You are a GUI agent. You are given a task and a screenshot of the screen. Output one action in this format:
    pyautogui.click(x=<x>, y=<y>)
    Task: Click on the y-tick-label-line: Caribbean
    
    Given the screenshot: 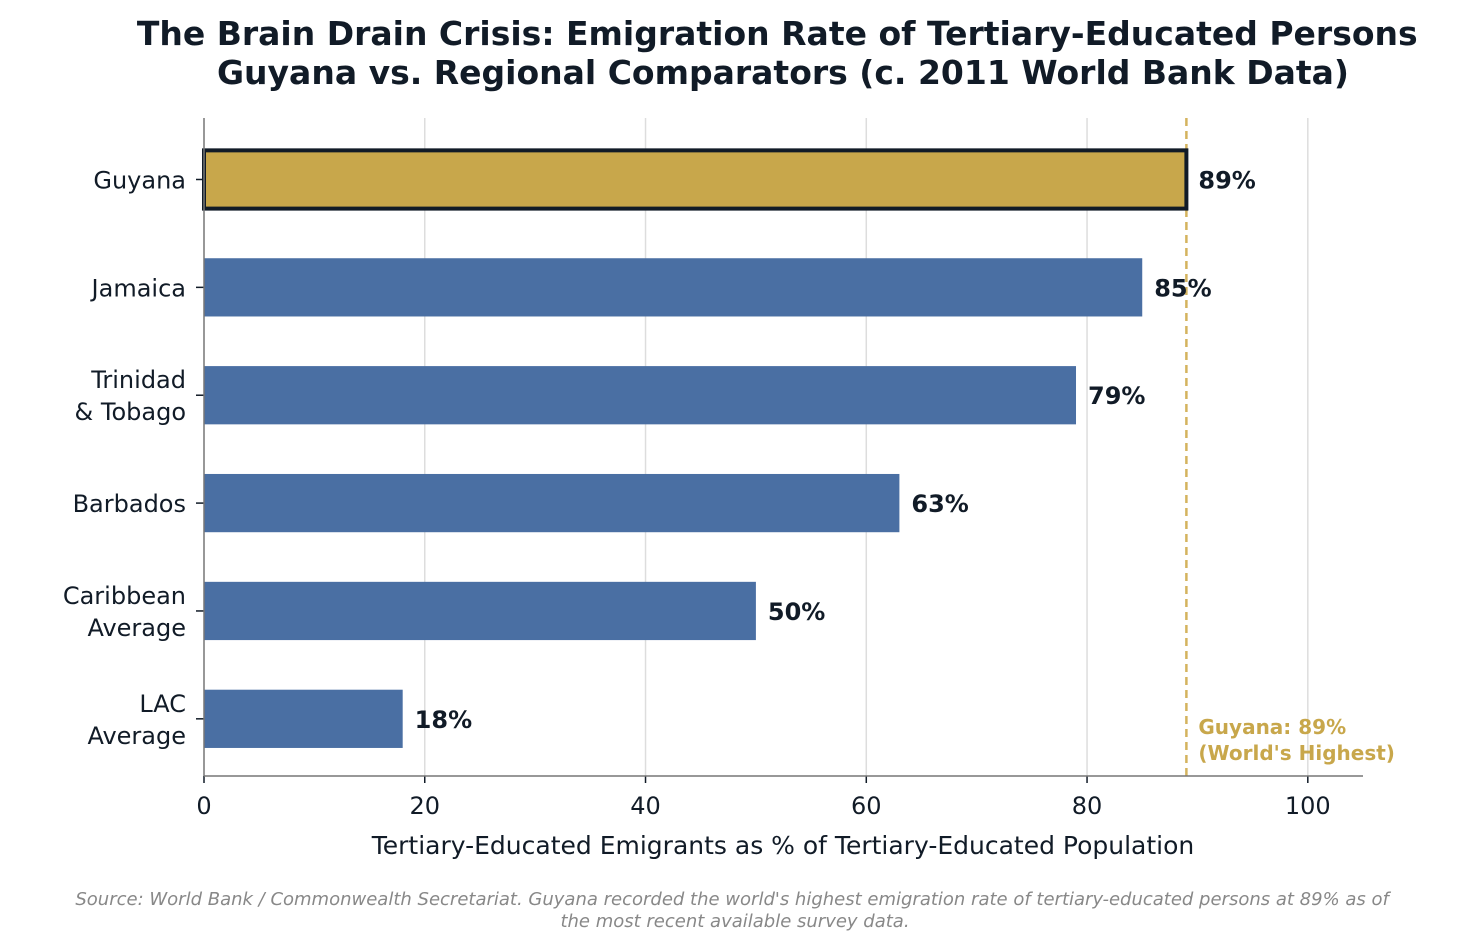 What is the action you would take?
    pyautogui.click(x=124, y=596)
    